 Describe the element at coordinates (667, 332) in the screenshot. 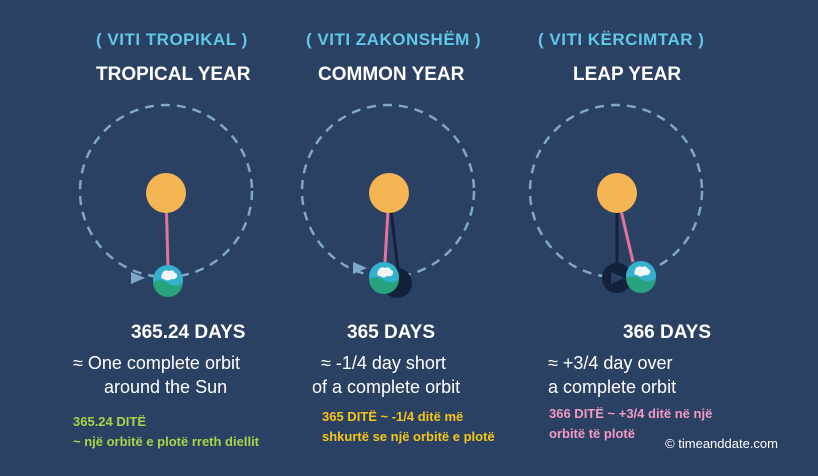

I see `col3-days: 366 DAYS` at that location.